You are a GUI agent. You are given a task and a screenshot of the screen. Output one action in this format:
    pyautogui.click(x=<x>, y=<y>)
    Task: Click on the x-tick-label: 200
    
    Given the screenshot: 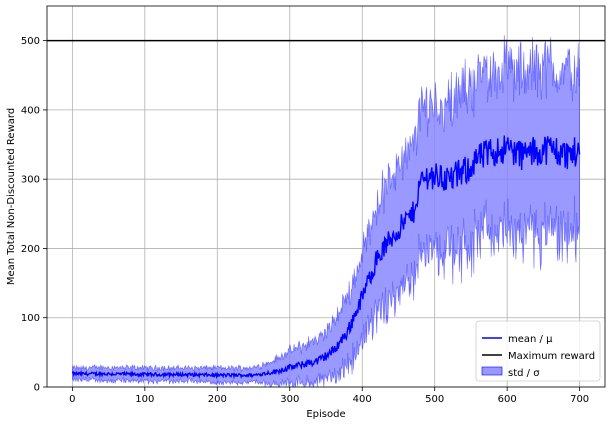 What is the action you would take?
    pyautogui.click(x=217, y=399)
    